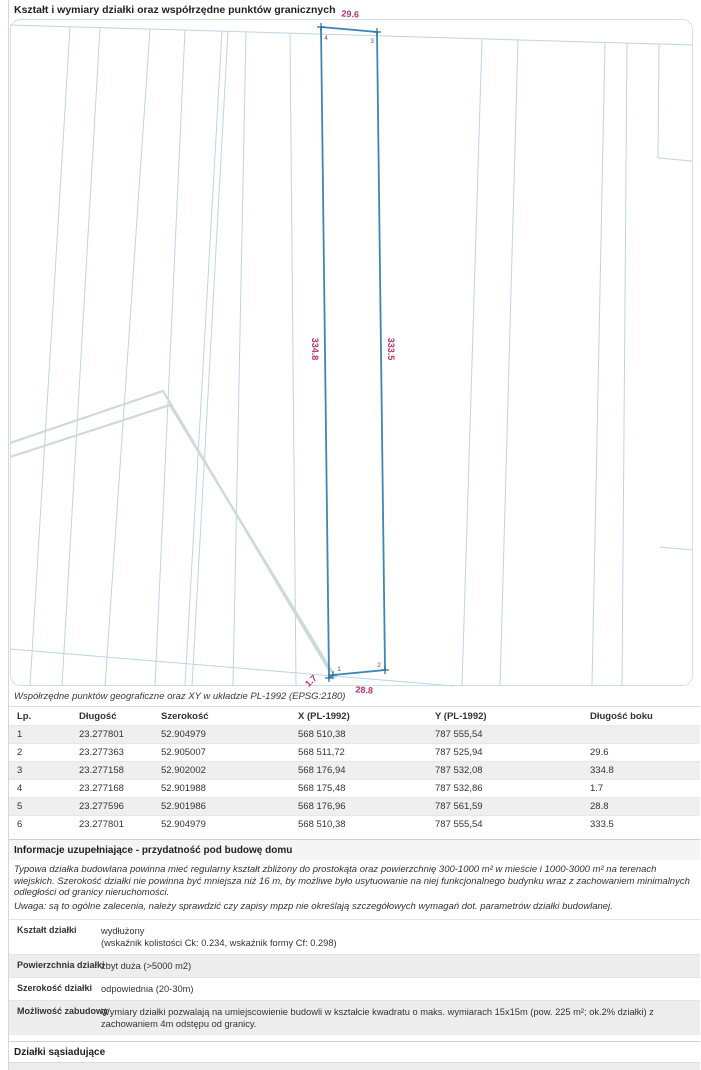 Image resolution: width=701 pixels, height=1070 pixels. What do you see at coordinates (55, 988) in the screenshot?
I see `kv-label: Szerokość działki` at bounding box center [55, 988].